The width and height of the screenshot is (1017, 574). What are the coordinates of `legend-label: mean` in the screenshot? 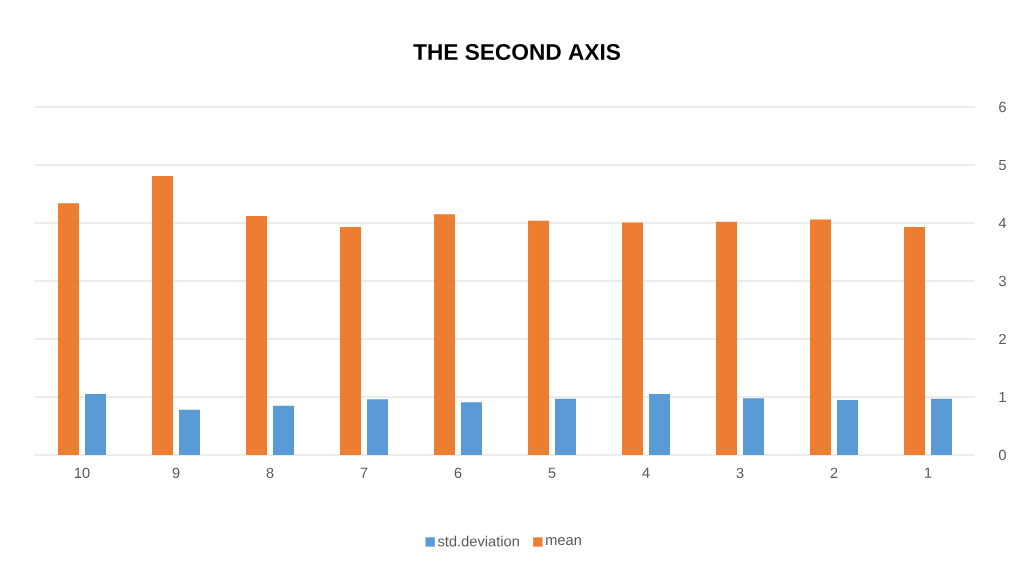 It's located at (563, 541).